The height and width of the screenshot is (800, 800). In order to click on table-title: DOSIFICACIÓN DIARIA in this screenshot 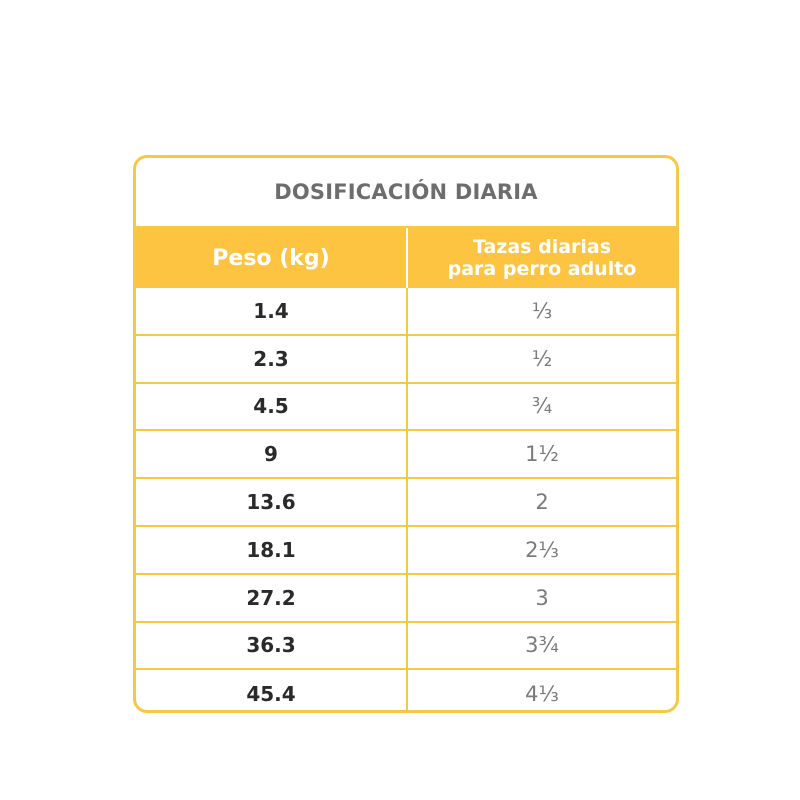, I will do `click(406, 193)`.